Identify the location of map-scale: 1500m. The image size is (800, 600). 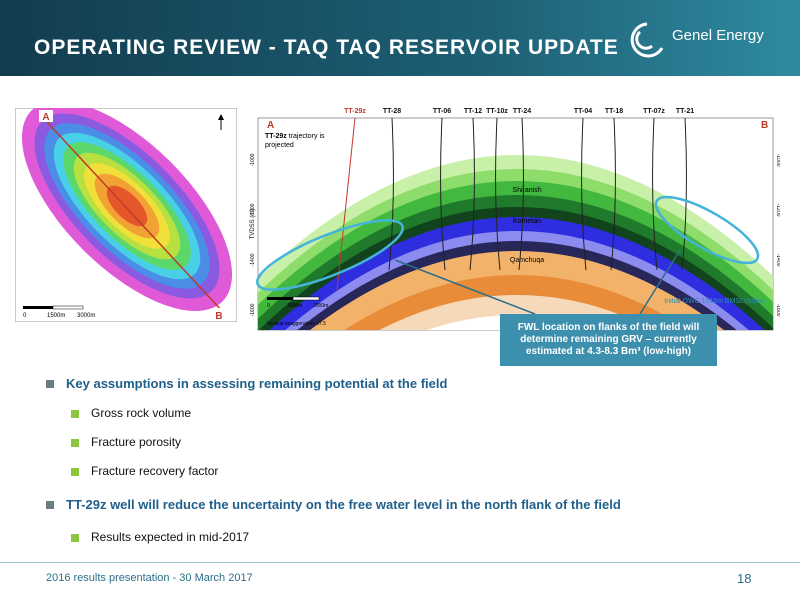
(56, 316).